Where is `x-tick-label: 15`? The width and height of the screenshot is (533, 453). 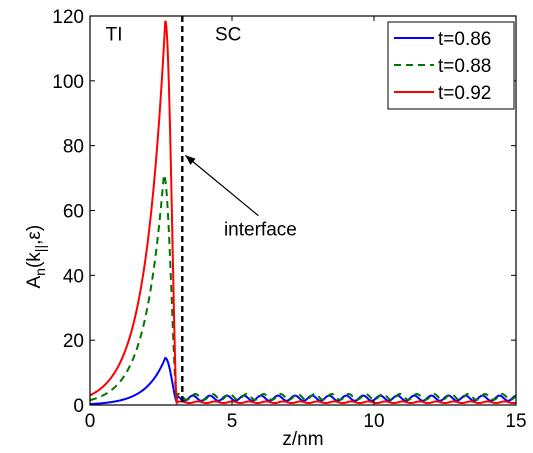 x-tick-label: 15 is located at coordinates (515, 421).